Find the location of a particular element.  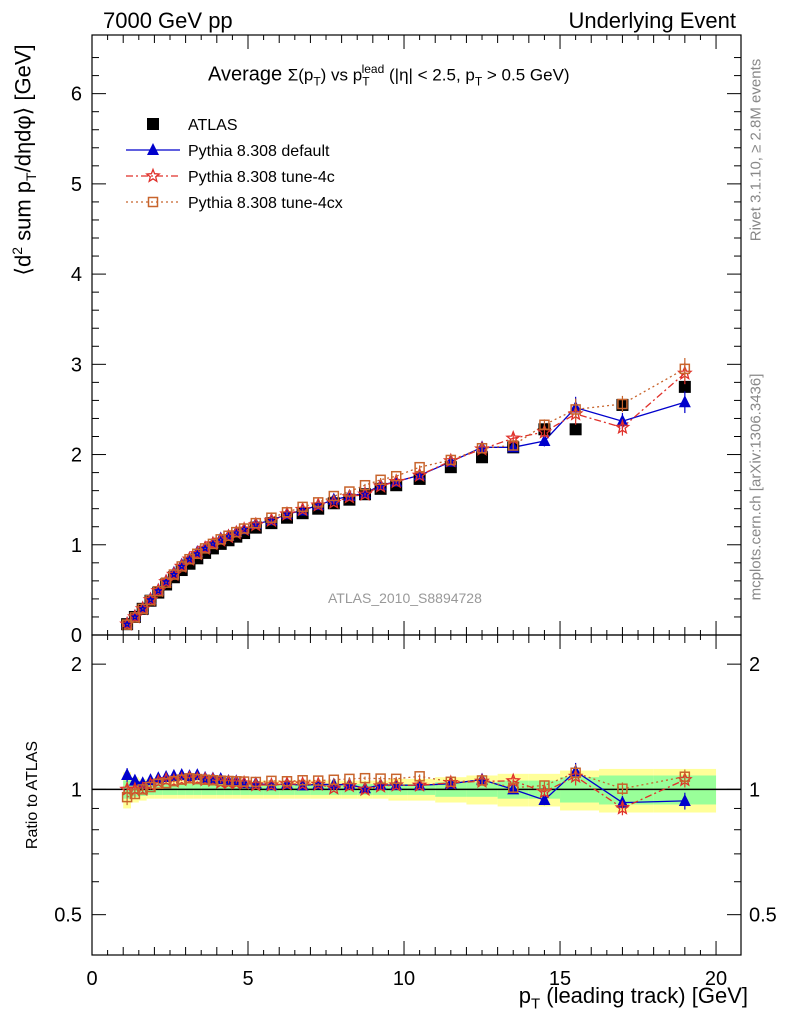

y-tick-label: 5 is located at coordinates (76, 185).